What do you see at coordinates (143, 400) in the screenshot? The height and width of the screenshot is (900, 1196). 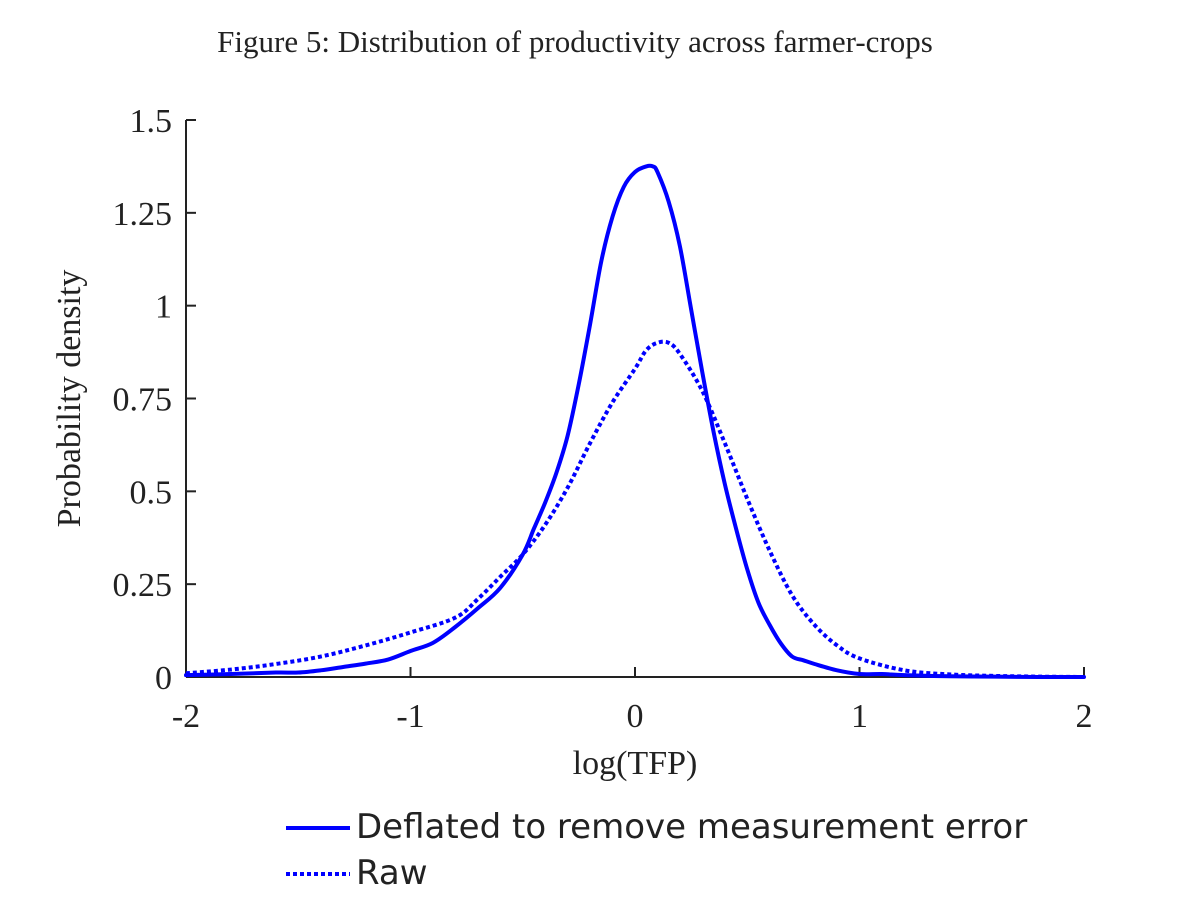 I see `y-tick-label: 0.75` at bounding box center [143, 400].